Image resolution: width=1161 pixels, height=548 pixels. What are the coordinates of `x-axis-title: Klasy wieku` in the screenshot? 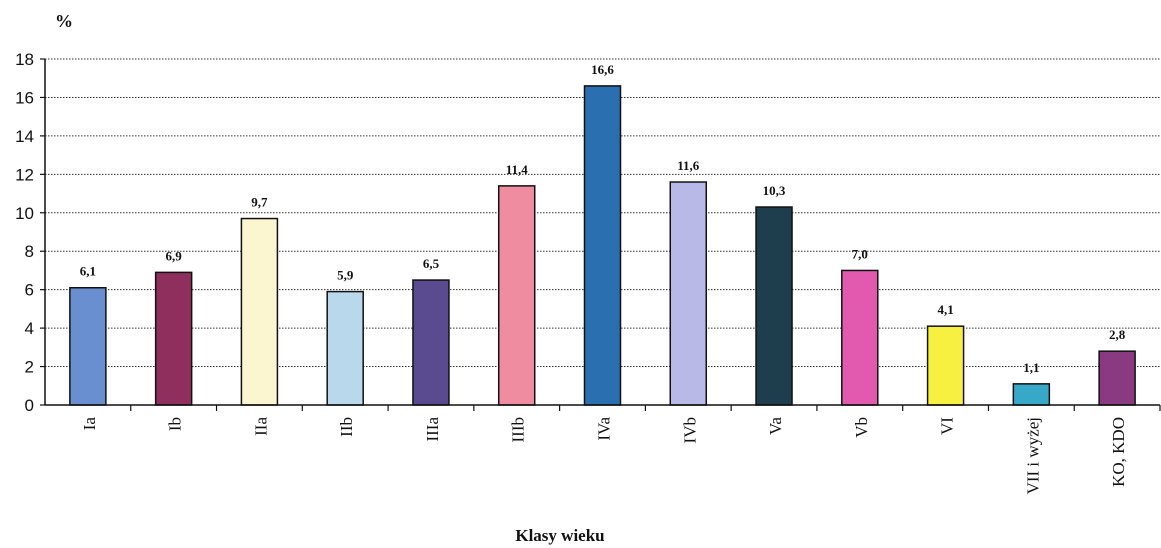 It's located at (559, 535).